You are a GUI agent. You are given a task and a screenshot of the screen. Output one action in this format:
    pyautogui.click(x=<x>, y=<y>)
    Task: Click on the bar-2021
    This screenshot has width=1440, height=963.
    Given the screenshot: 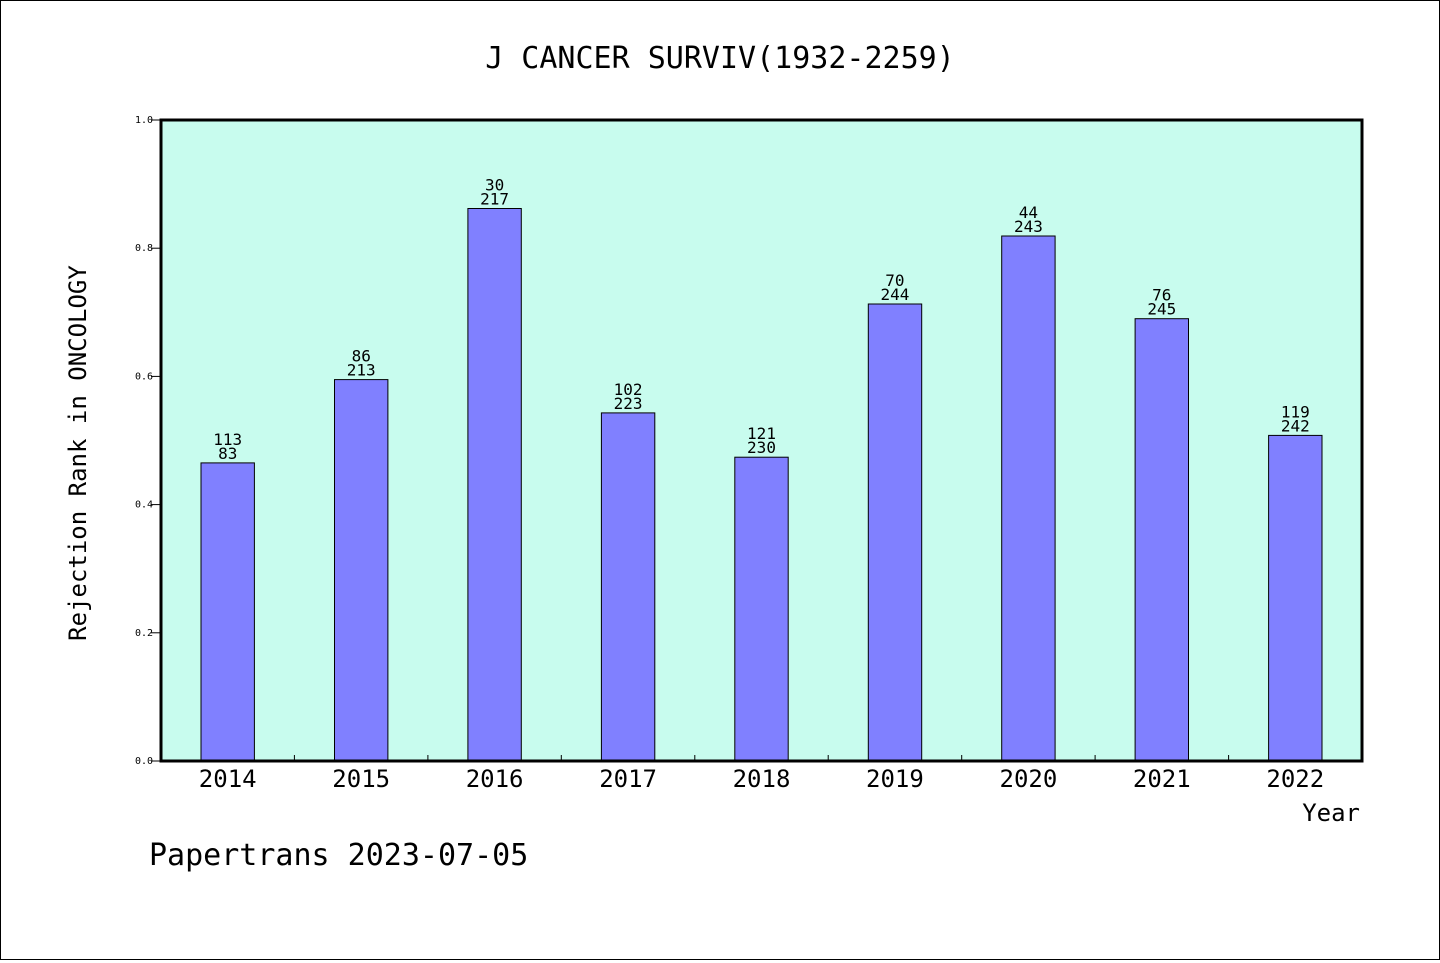 What is the action you would take?
    pyautogui.click(x=1161, y=540)
    